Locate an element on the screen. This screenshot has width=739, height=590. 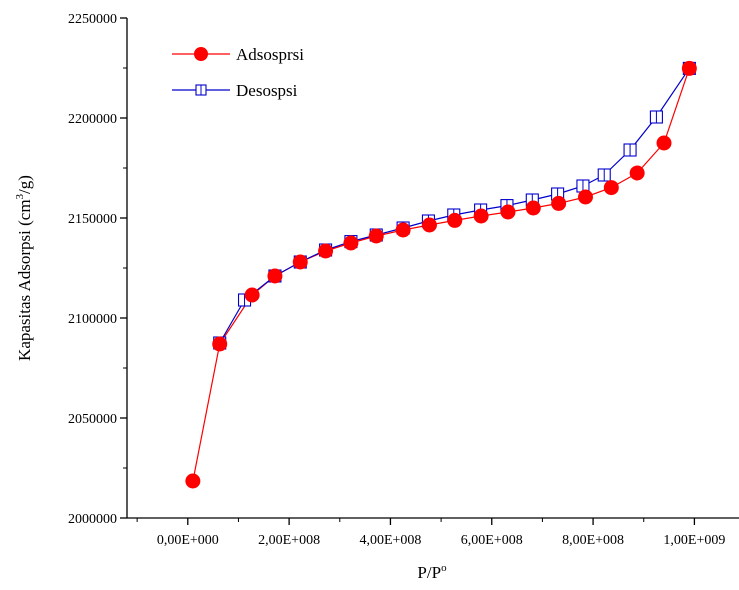
x-tick-label: 6,00E+008 is located at coordinates (492, 540).